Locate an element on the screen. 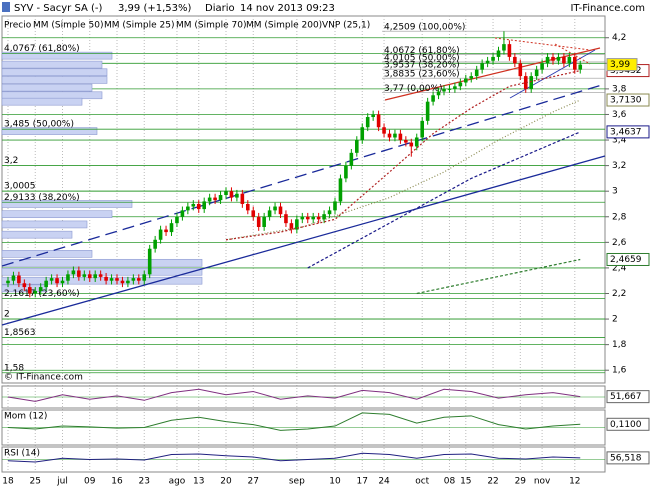 The image size is (650, 490). period: Diario is located at coordinates (220, 8).